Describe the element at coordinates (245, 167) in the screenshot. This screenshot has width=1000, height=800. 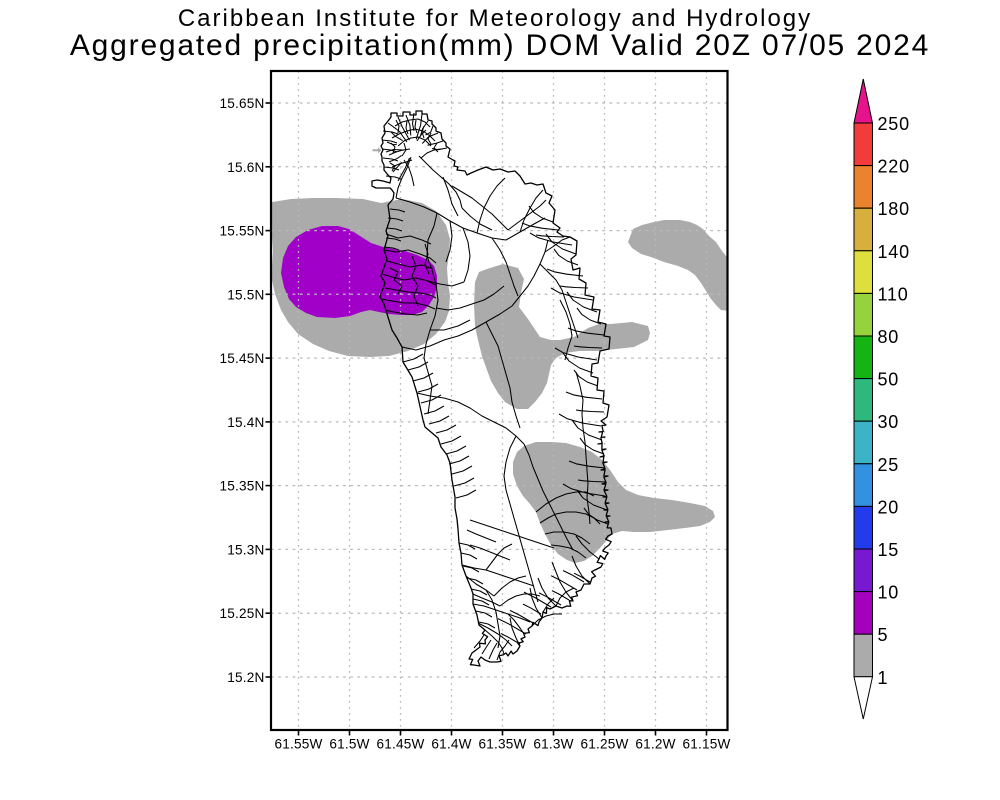
I see `svg-text: 15.6N` at that location.